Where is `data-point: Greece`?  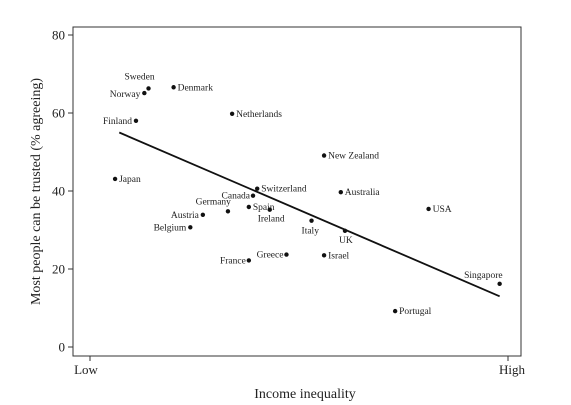 data-point: Greece is located at coordinates (273, 256).